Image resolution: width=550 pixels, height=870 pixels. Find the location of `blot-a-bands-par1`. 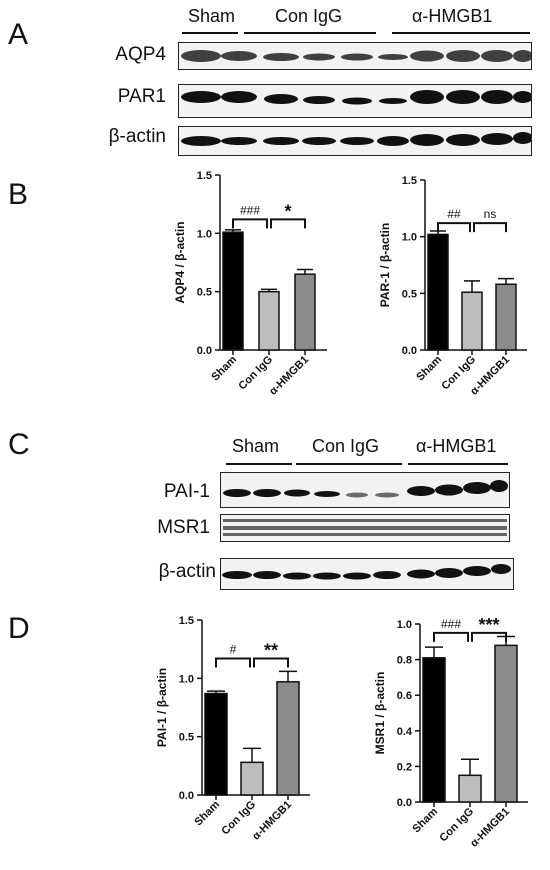

blot-a-bands-par1 is located at coordinates (356, 97).